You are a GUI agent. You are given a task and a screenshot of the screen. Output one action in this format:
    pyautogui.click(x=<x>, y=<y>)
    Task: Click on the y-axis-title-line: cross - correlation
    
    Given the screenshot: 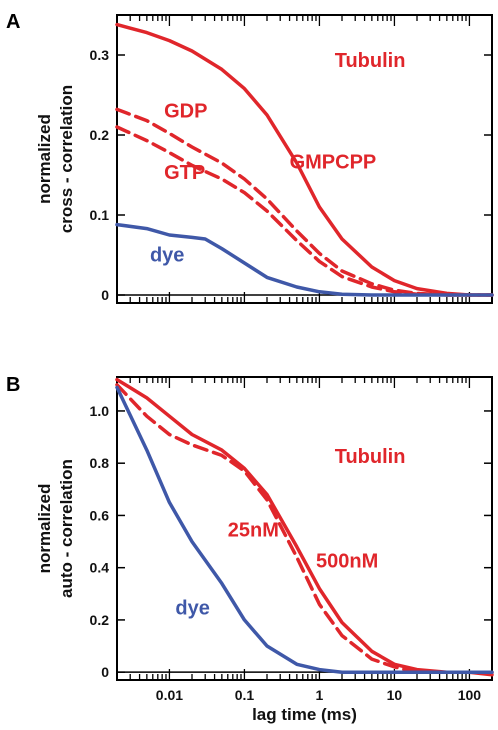 What is the action you would take?
    pyautogui.click(x=66, y=159)
    